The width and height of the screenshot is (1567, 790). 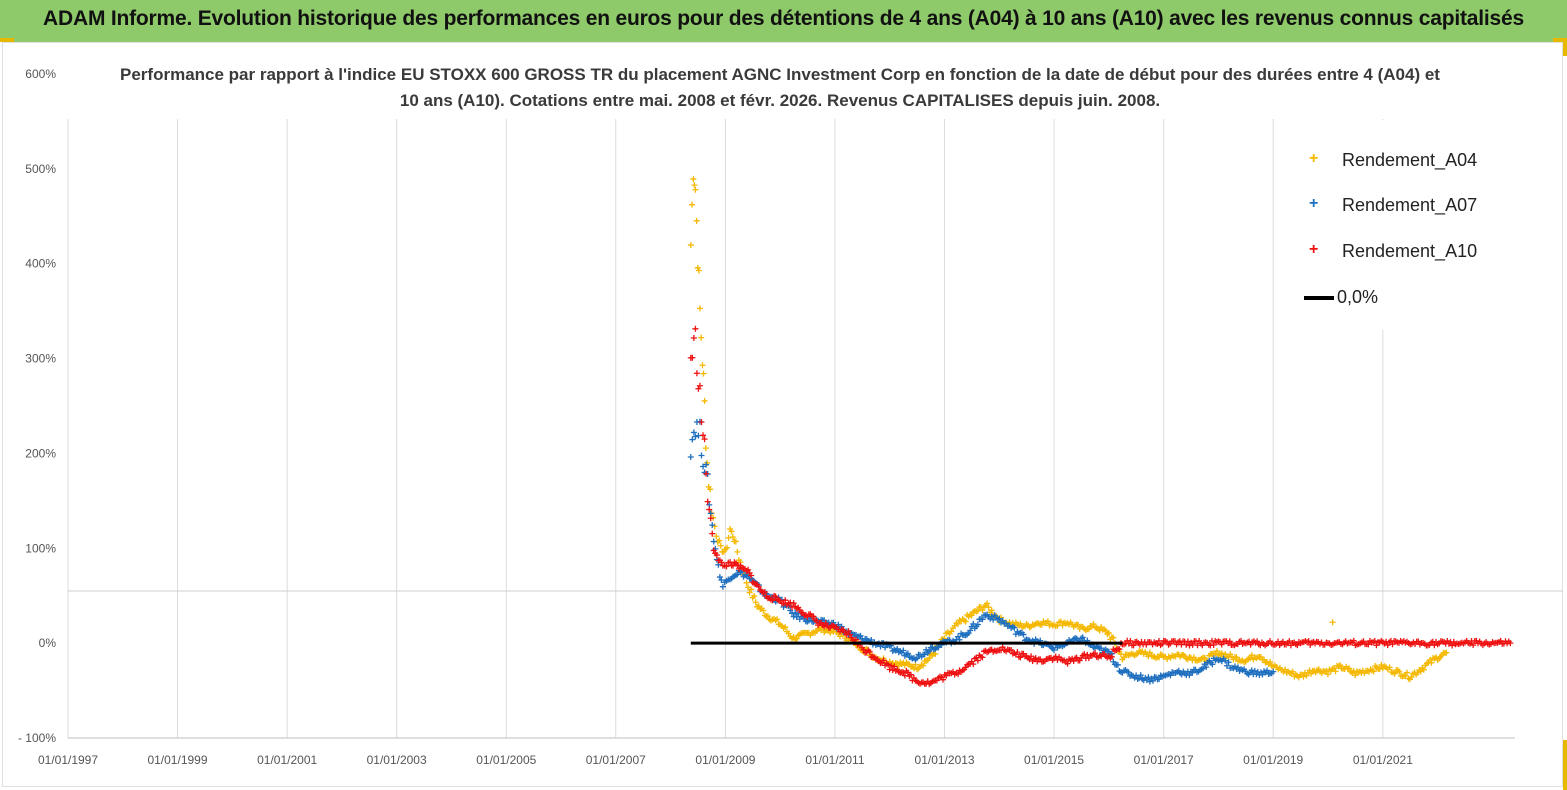 I want to click on legend-item-zero: 0,0%, so click(x=1397, y=299).